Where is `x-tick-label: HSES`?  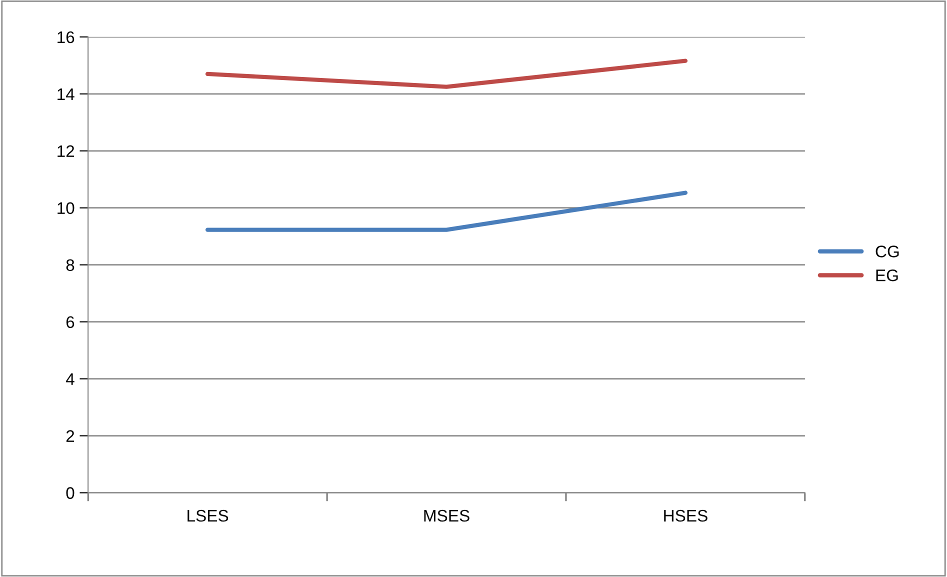 x-tick-label: HSES is located at coordinates (686, 516).